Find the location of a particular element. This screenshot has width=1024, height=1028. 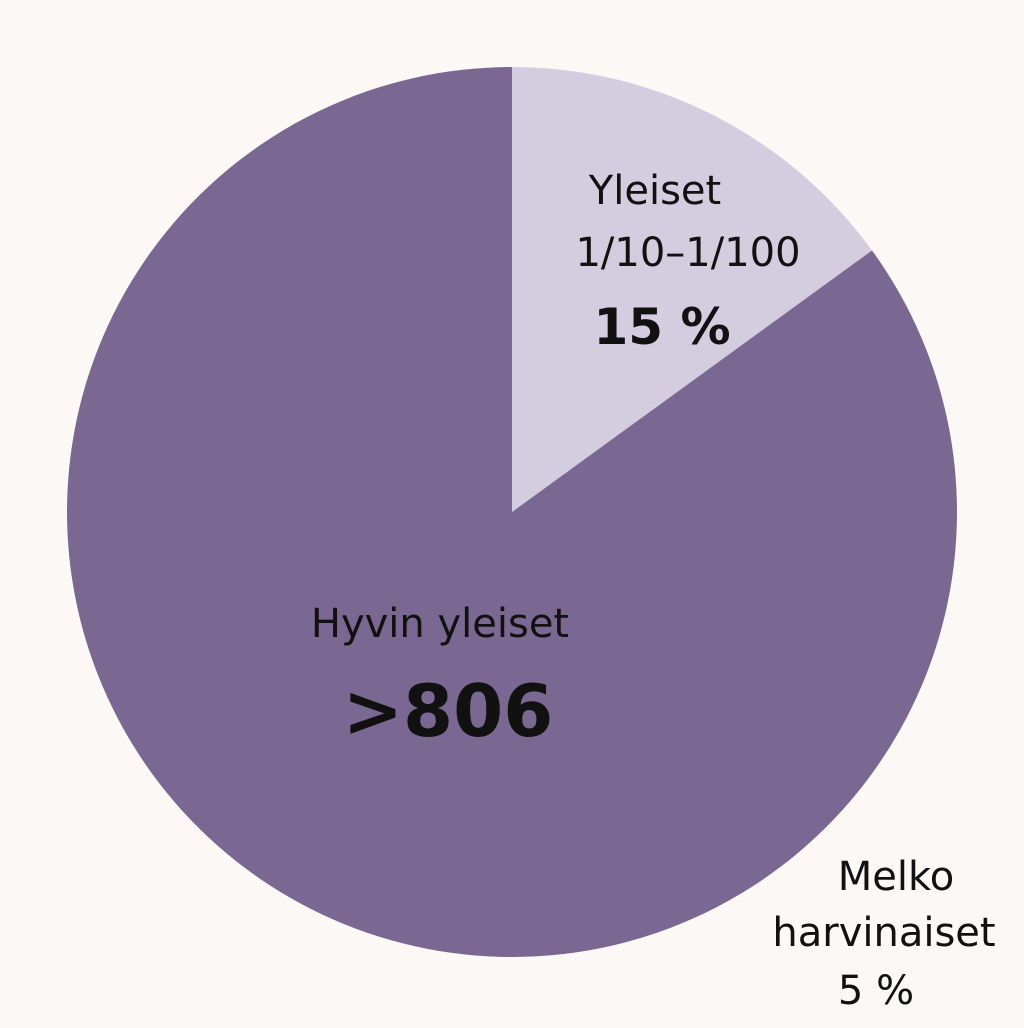

outside-note-value: 5 % is located at coordinates (876, 991).